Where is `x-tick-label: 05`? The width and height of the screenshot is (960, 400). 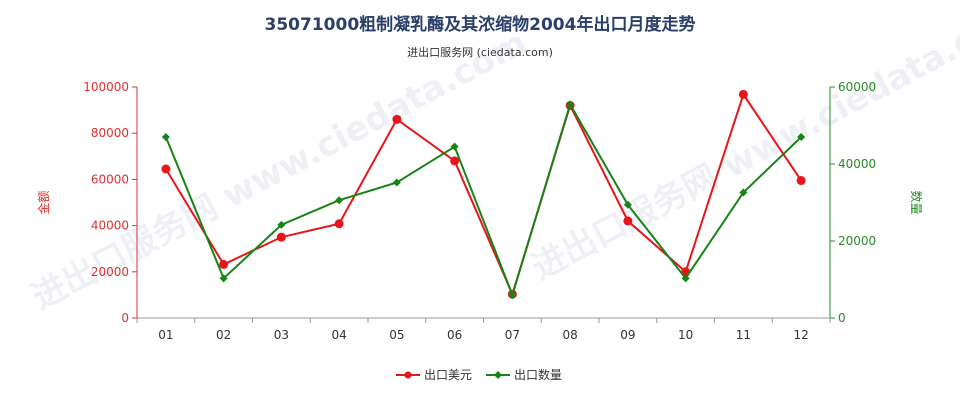 x-tick-label: 05 is located at coordinates (396, 335).